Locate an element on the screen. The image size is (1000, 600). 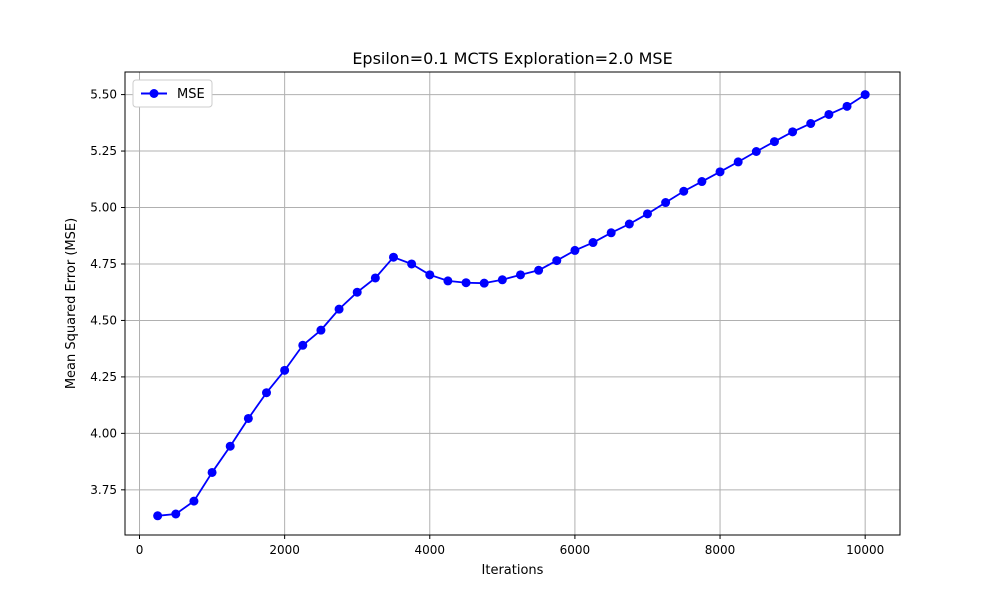
x-axis-label: Iterations is located at coordinates (513, 570).